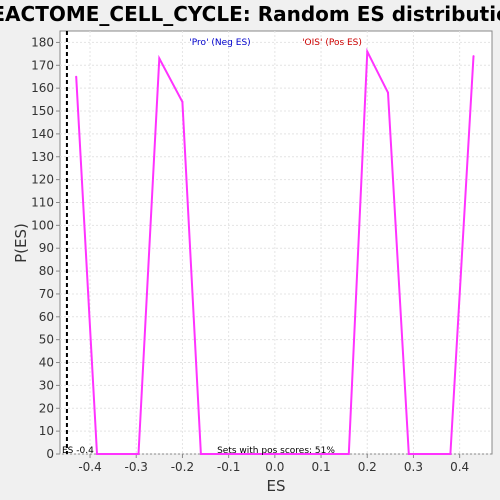 The width and height of the screenshot is (500, 500). I want to click on x-tick-label: 0.0, so click(274, 467).